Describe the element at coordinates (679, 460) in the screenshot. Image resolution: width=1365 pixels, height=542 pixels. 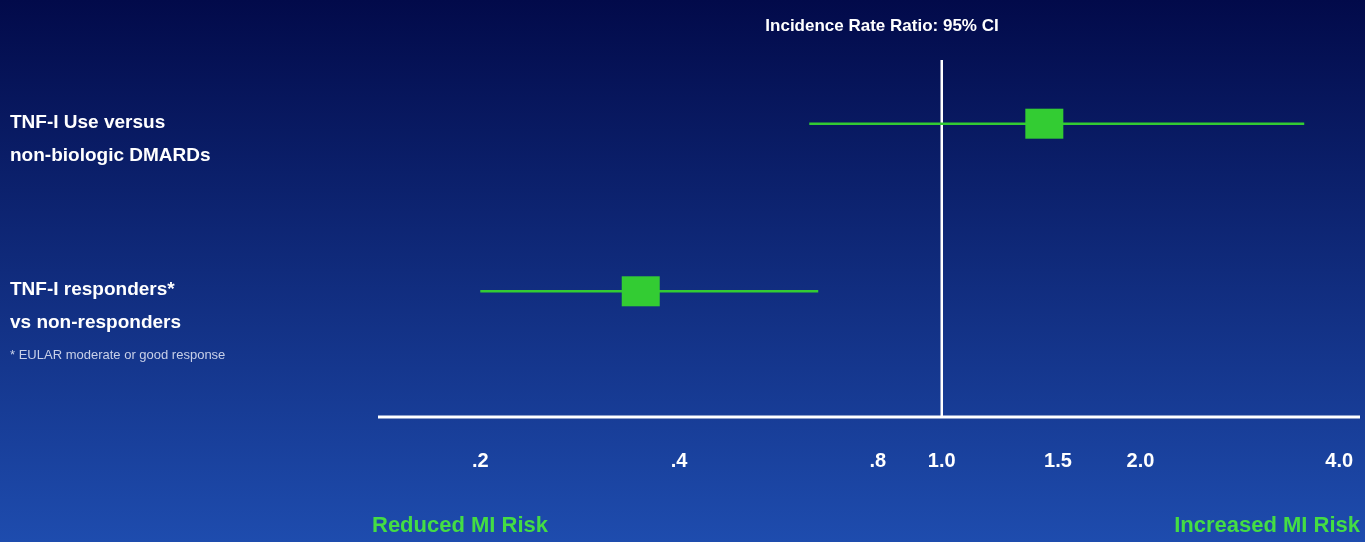
I see `x-tick-label: .4` at that location.